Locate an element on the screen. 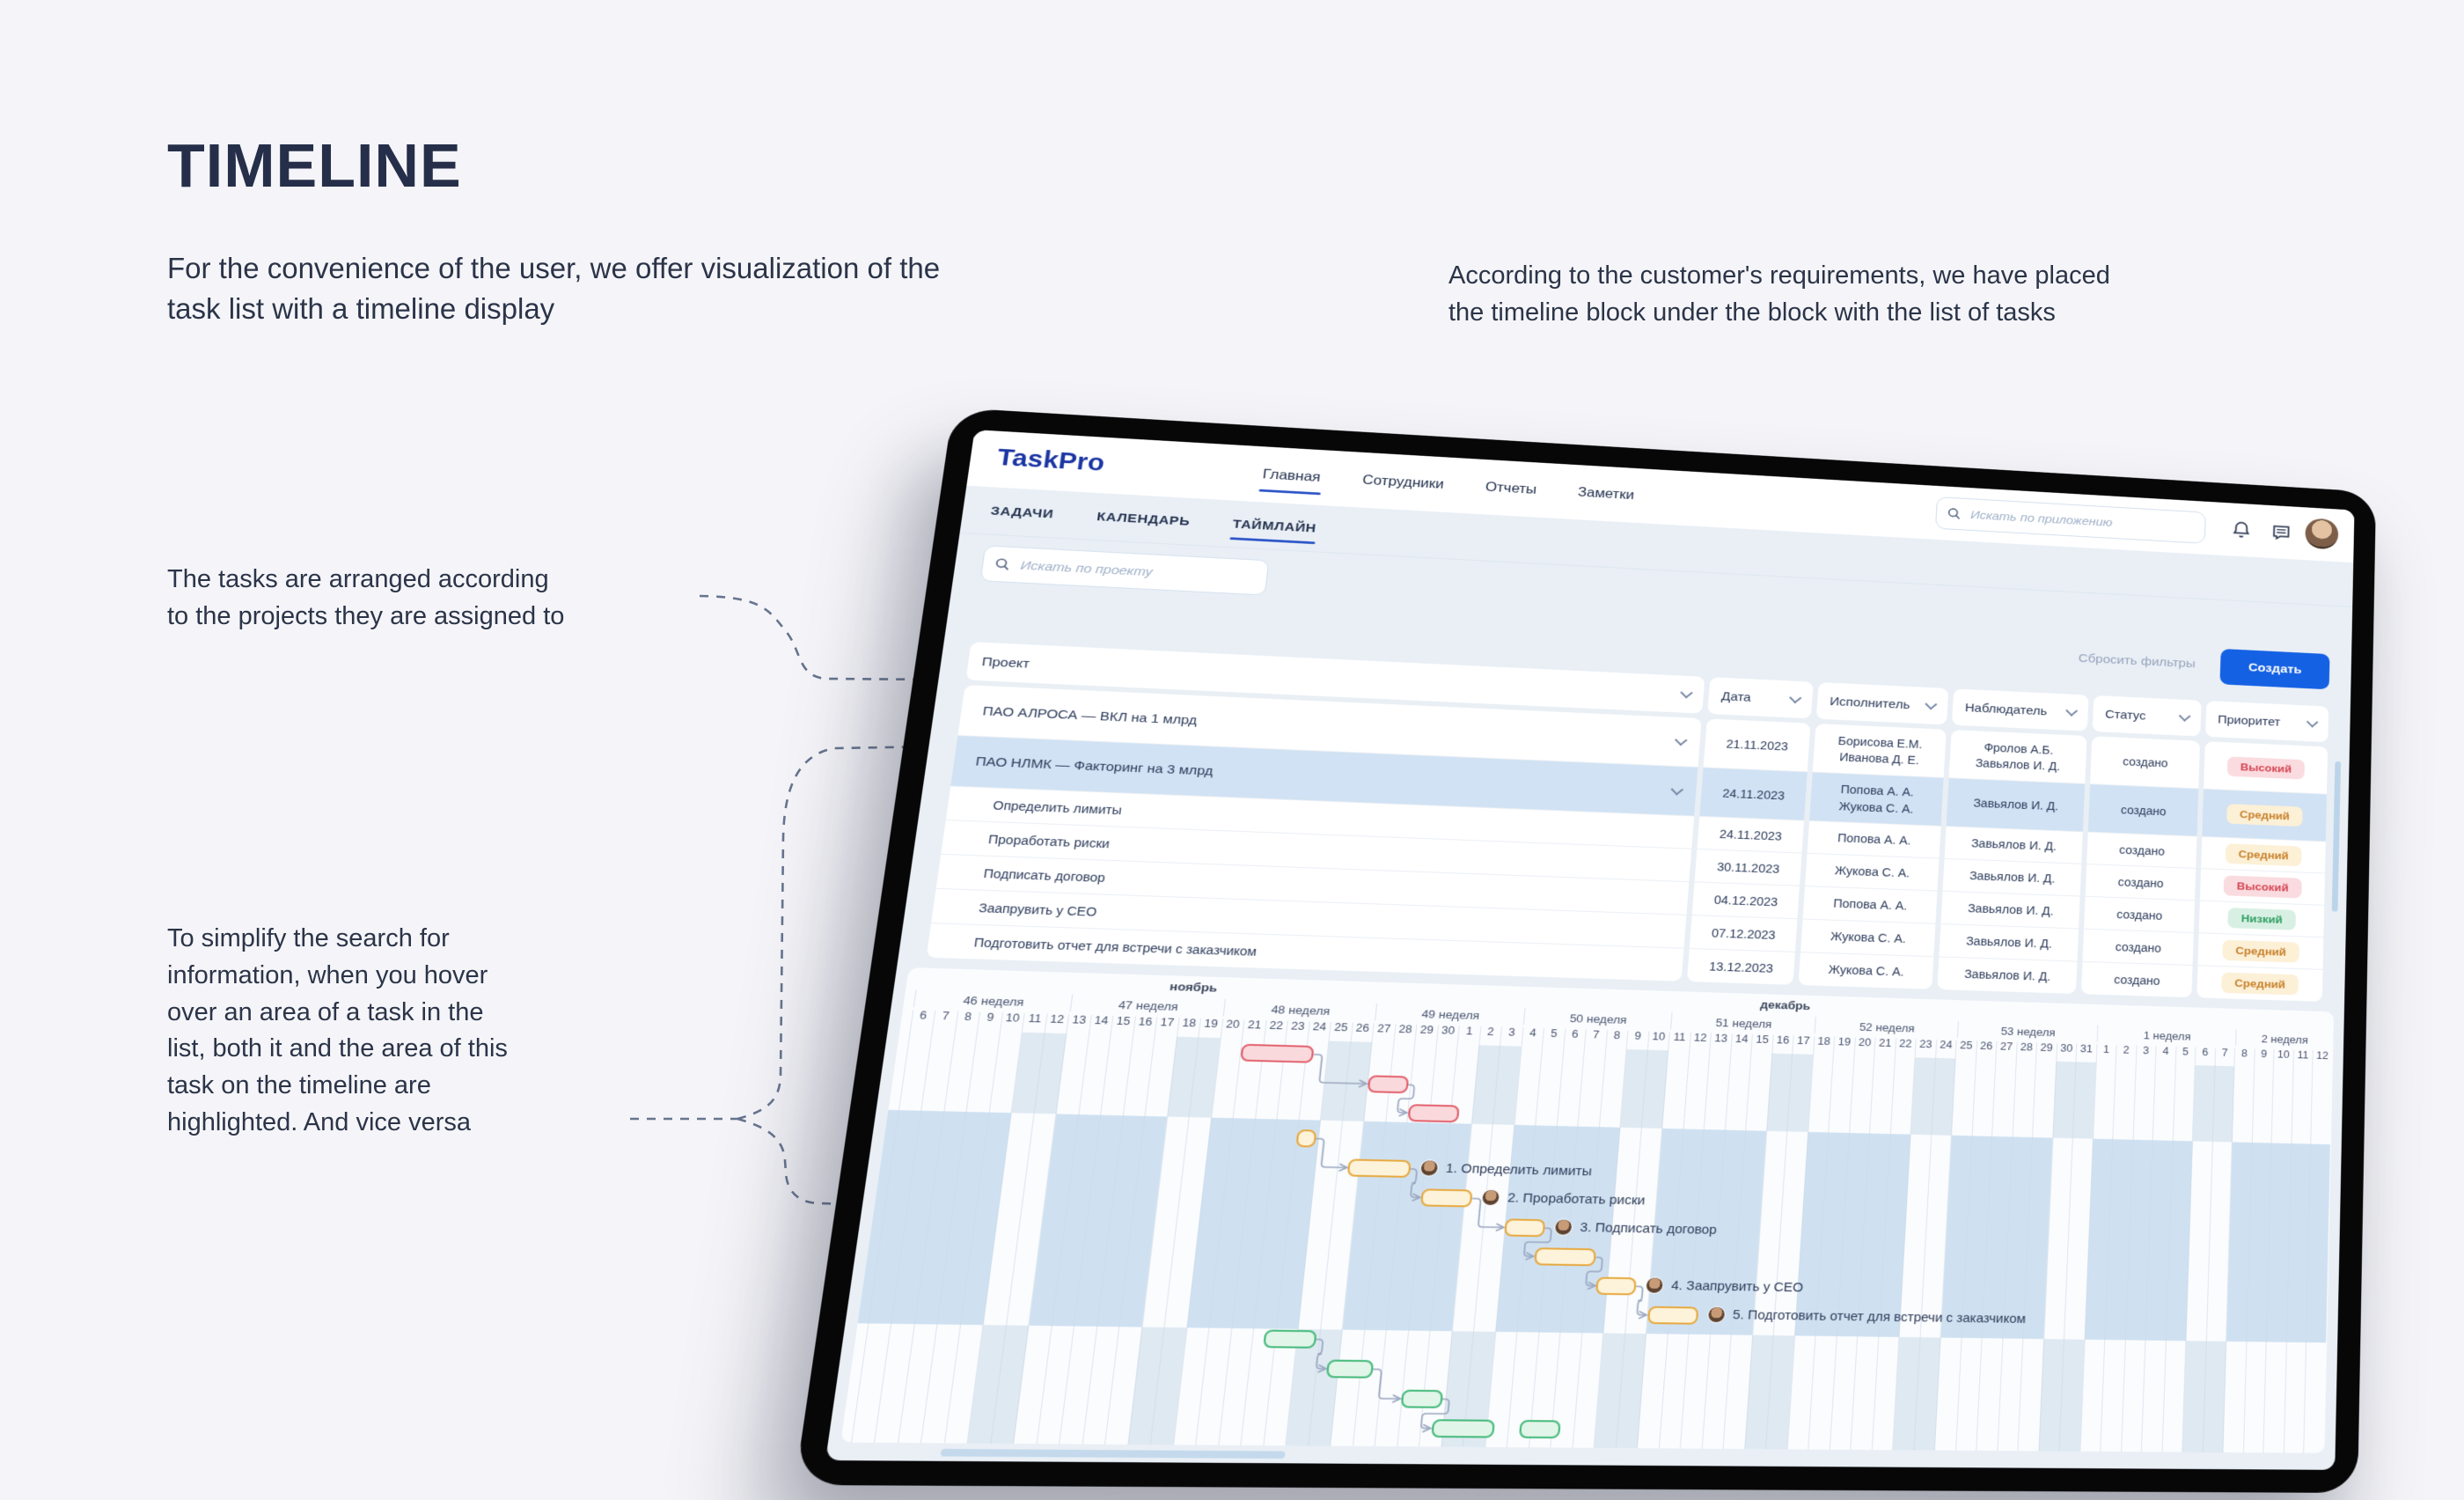  page-title: TIMELINE is located at coordinates (315, 165).